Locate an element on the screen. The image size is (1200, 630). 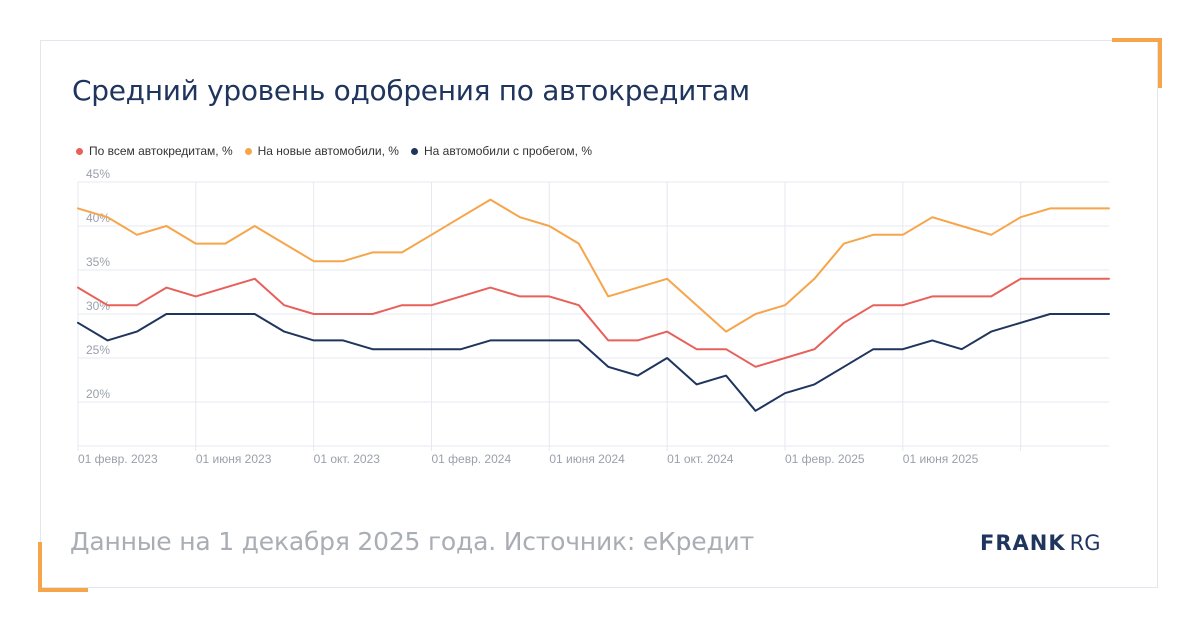
x-tick-label: 01 февр. 2025 is located at coordinates (825, 459).